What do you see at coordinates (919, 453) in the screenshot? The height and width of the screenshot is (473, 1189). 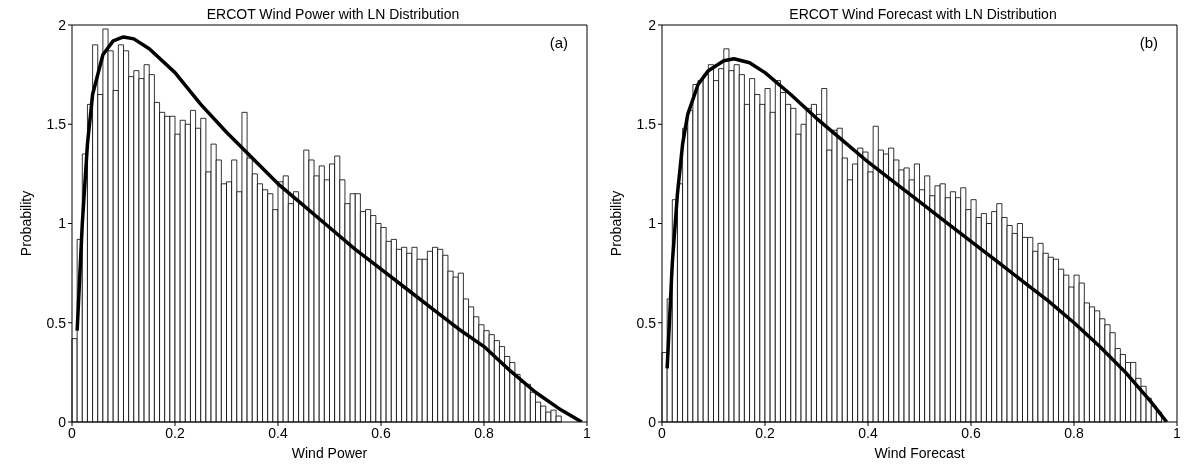 I see `x-axis-title: Wind Forecast` at bounding box center [919, 453].